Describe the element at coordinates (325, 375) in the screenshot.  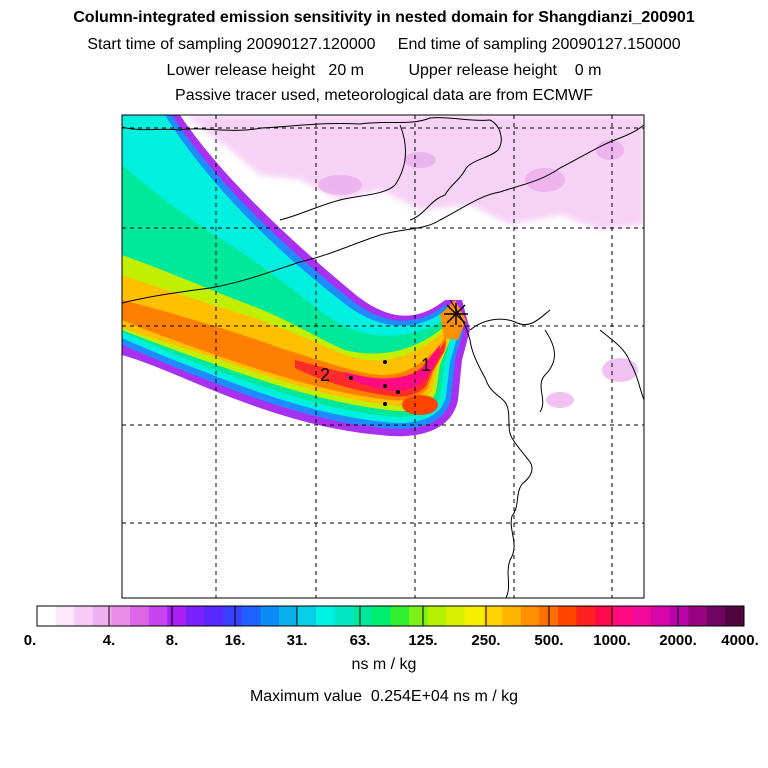
I see `cluster-label-2: 2` at that location.